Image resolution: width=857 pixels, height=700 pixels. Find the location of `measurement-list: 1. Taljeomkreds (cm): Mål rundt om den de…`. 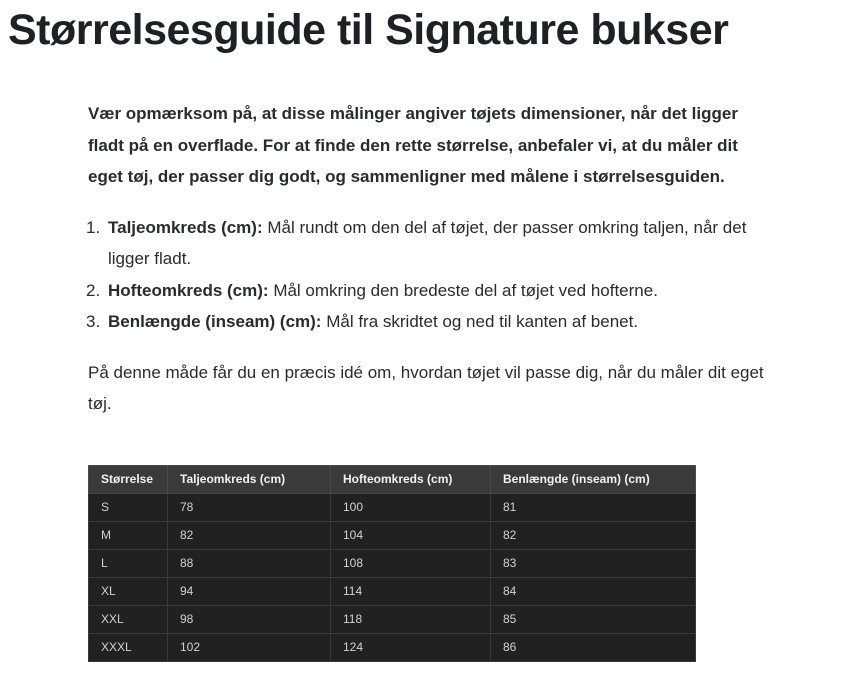

measurement-list: 1. Taljeomkreds (cm): Mål rundt om den de… is located at coordinates (425, 275).